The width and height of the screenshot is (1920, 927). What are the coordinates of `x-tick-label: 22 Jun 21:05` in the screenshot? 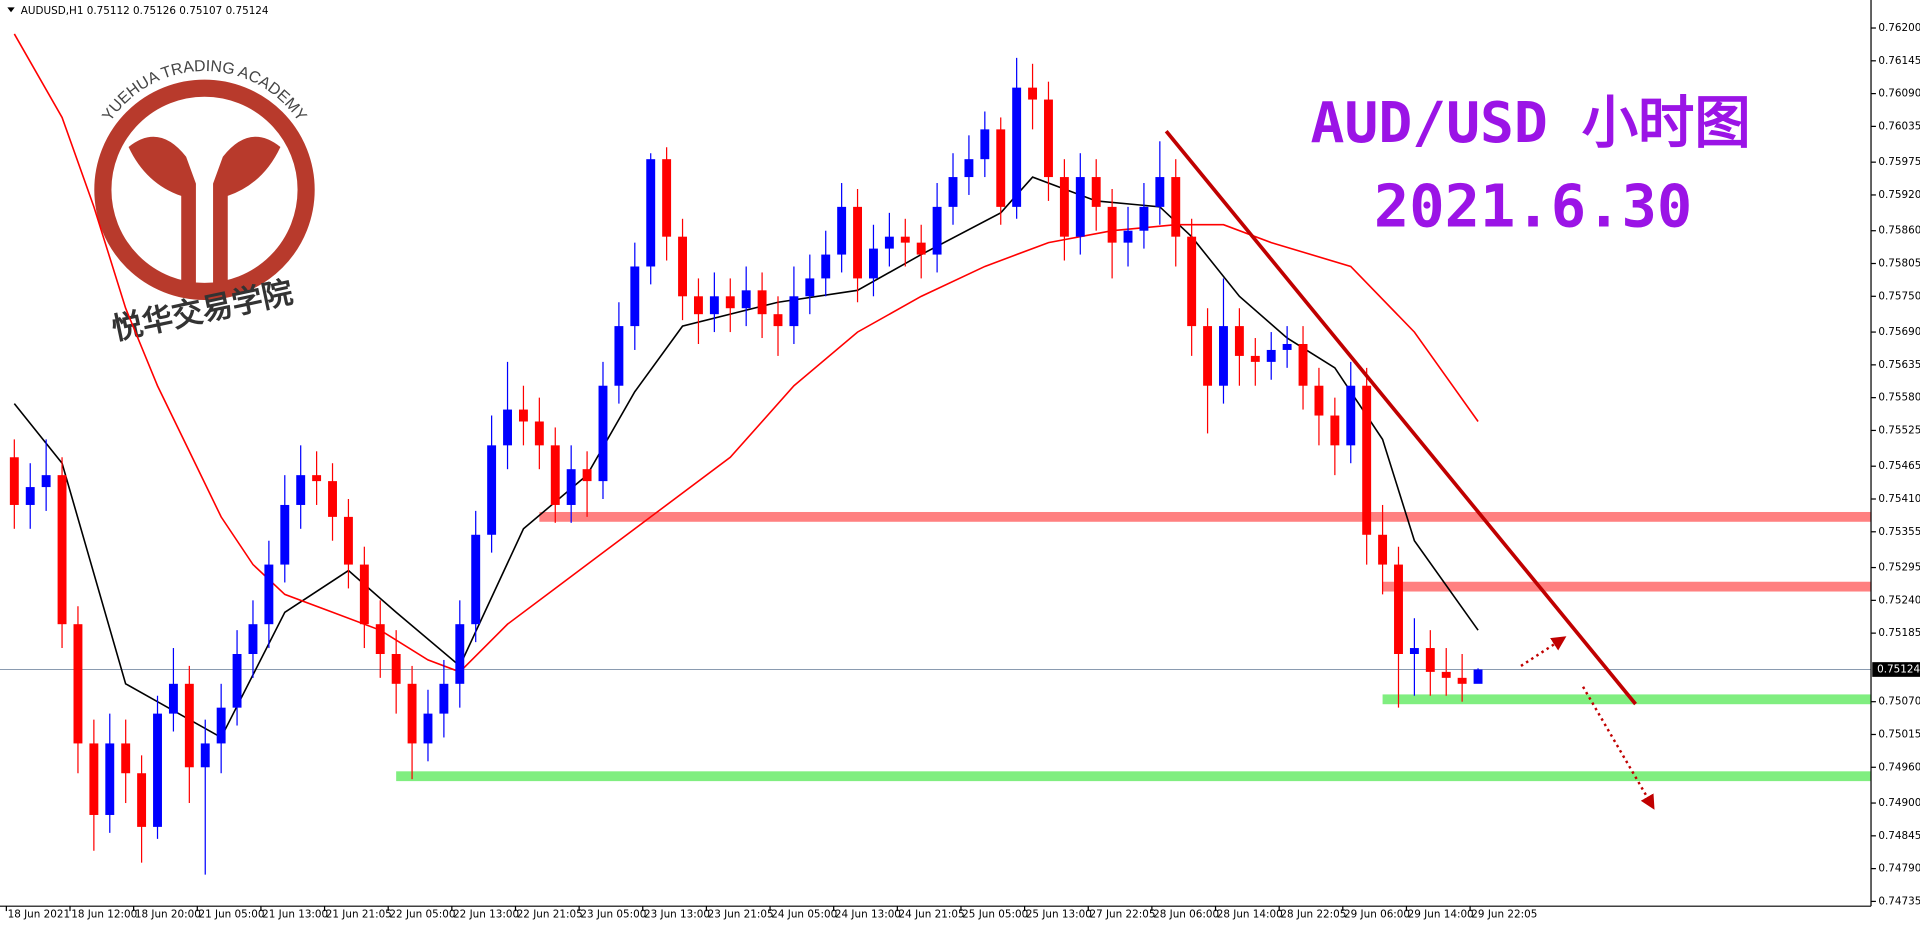 It's located at (550, 915).